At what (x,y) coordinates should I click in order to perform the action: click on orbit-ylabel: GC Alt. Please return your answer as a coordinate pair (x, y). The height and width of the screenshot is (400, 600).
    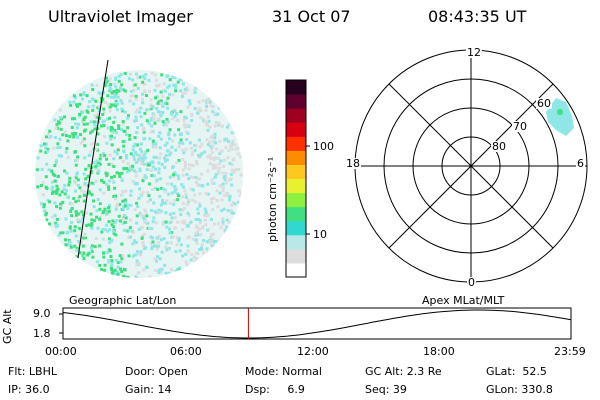
    Looking at the image, I should click on (7, 326).